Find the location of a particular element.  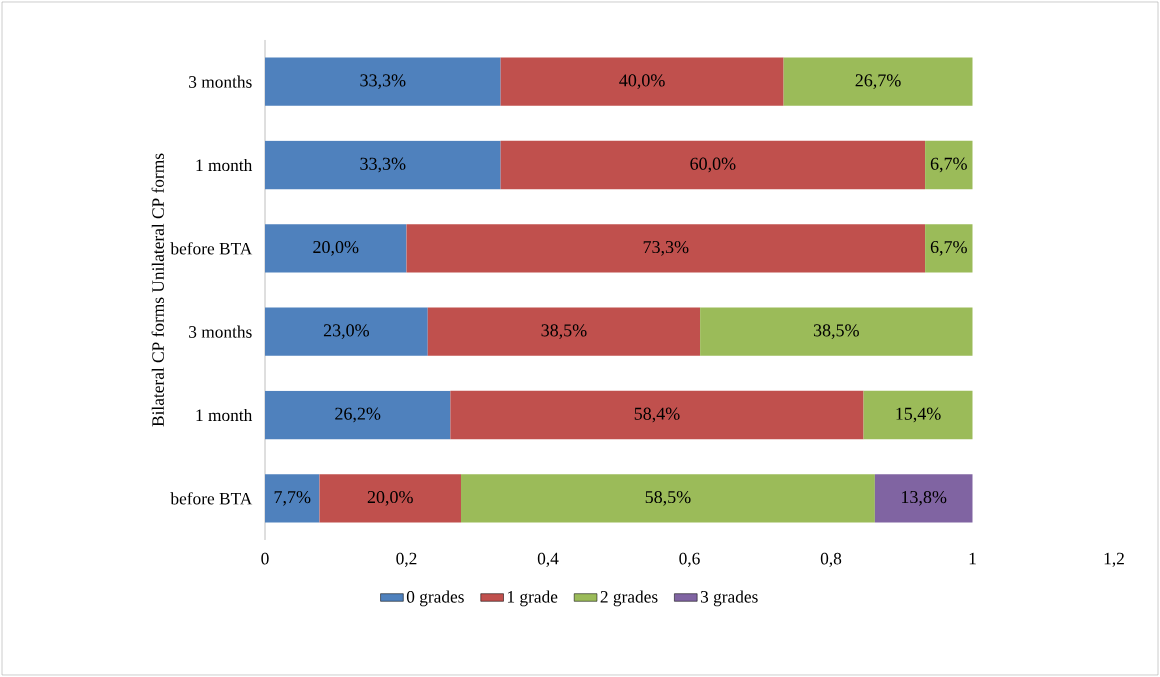

data-label: 58,4% is located at coordinates (657, 415).